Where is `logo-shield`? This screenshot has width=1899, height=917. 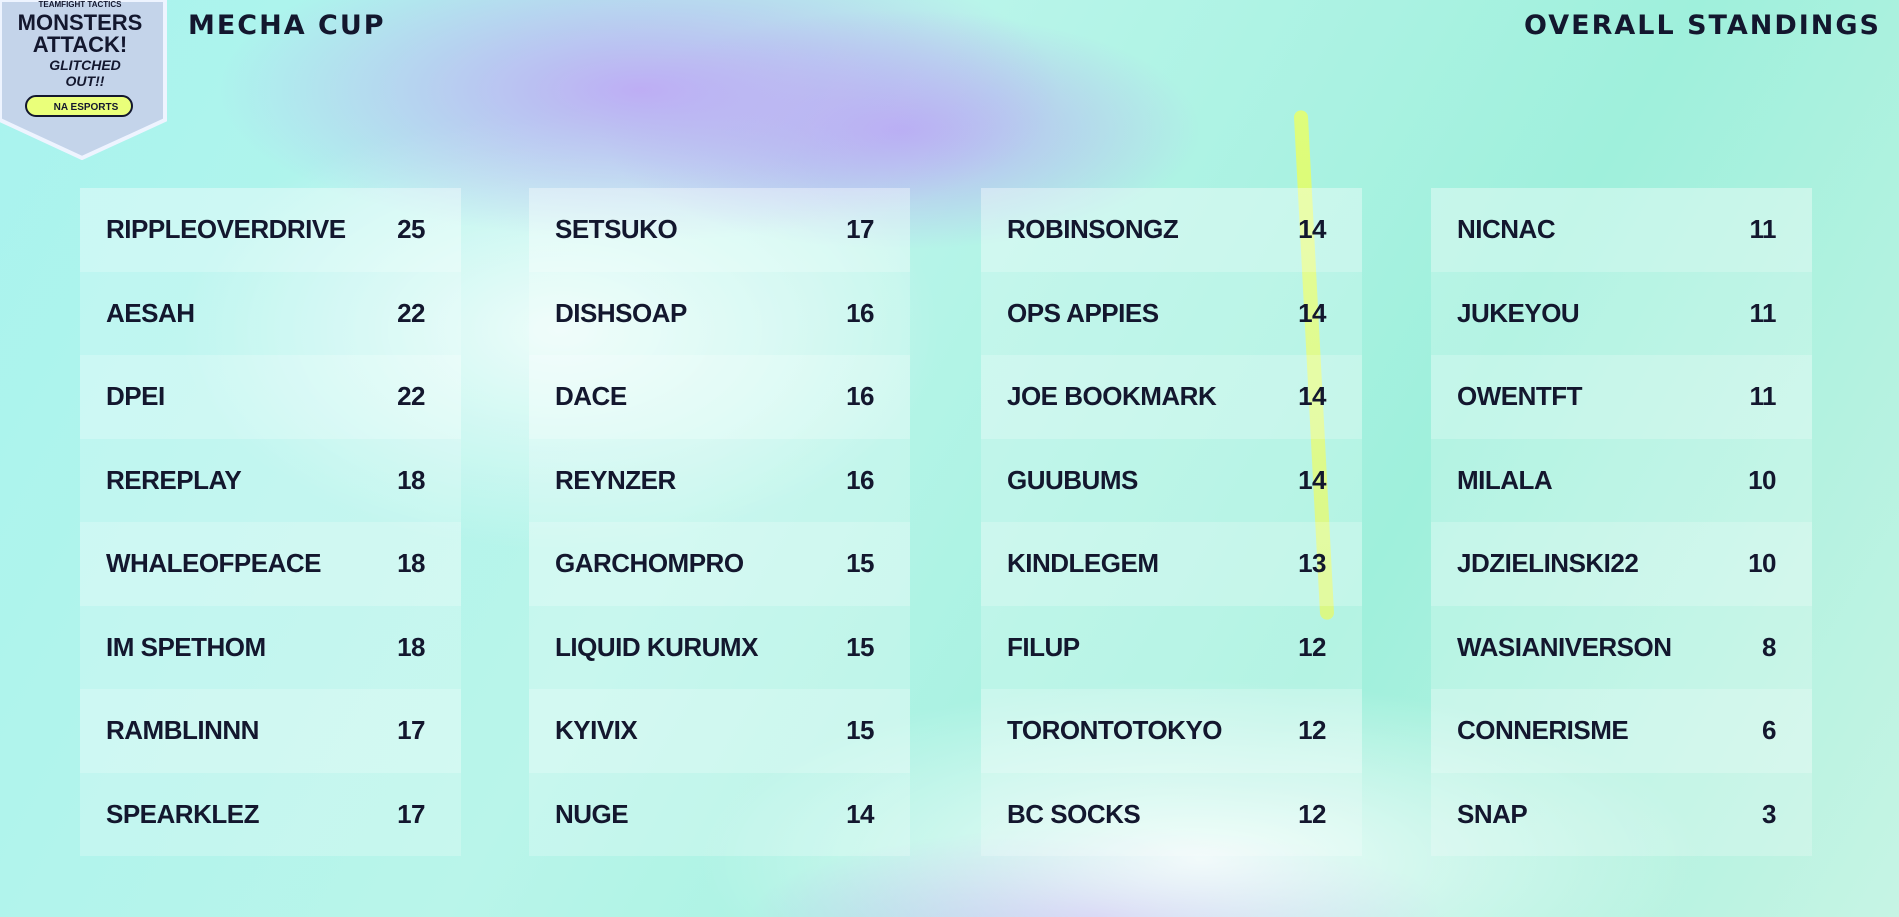
logo-shield is located at coordinates (83, 80).